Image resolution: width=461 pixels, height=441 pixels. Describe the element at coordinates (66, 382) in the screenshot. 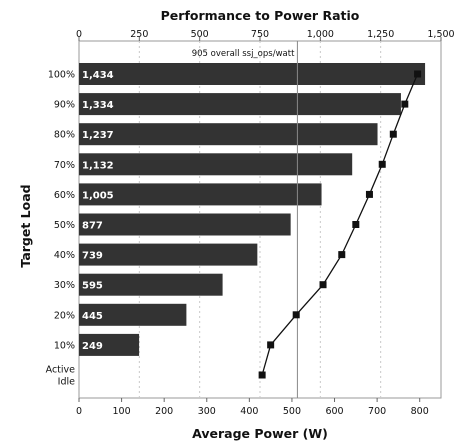

I see `category-label: Idle` at that location.